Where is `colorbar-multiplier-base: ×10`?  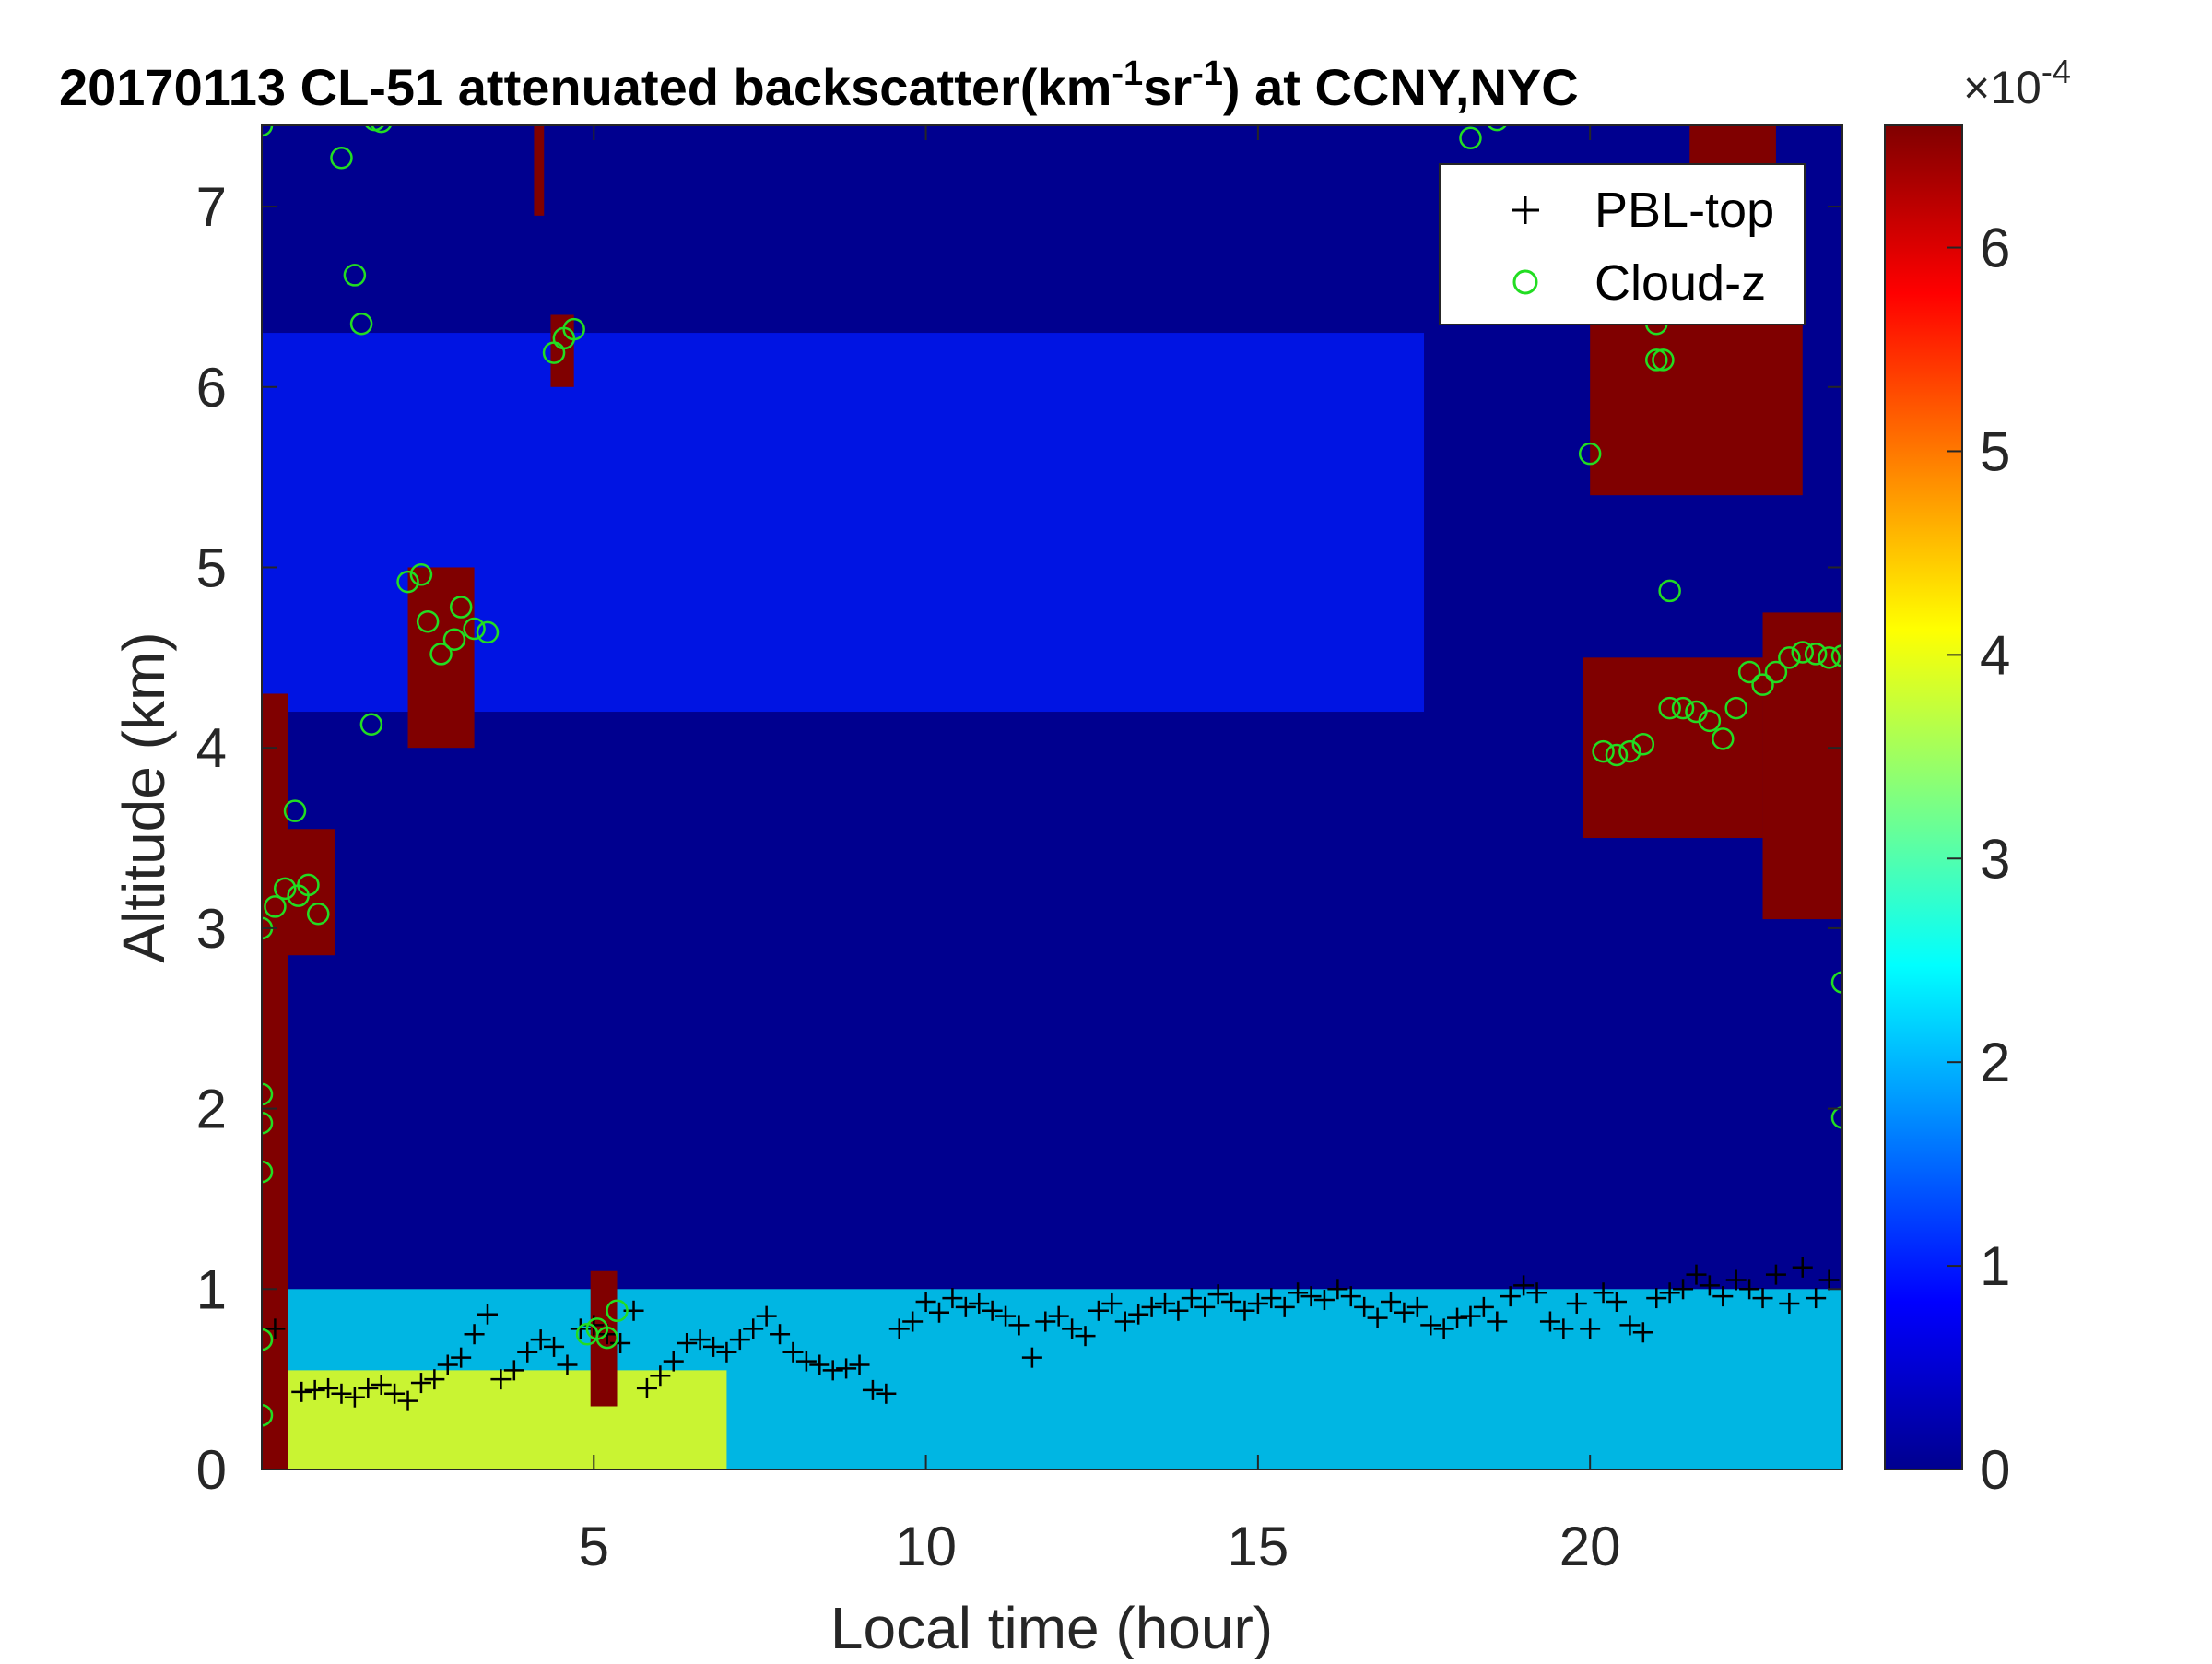 colorbar-multiplier-base: ×10 is located at coordinates (2002, 87).